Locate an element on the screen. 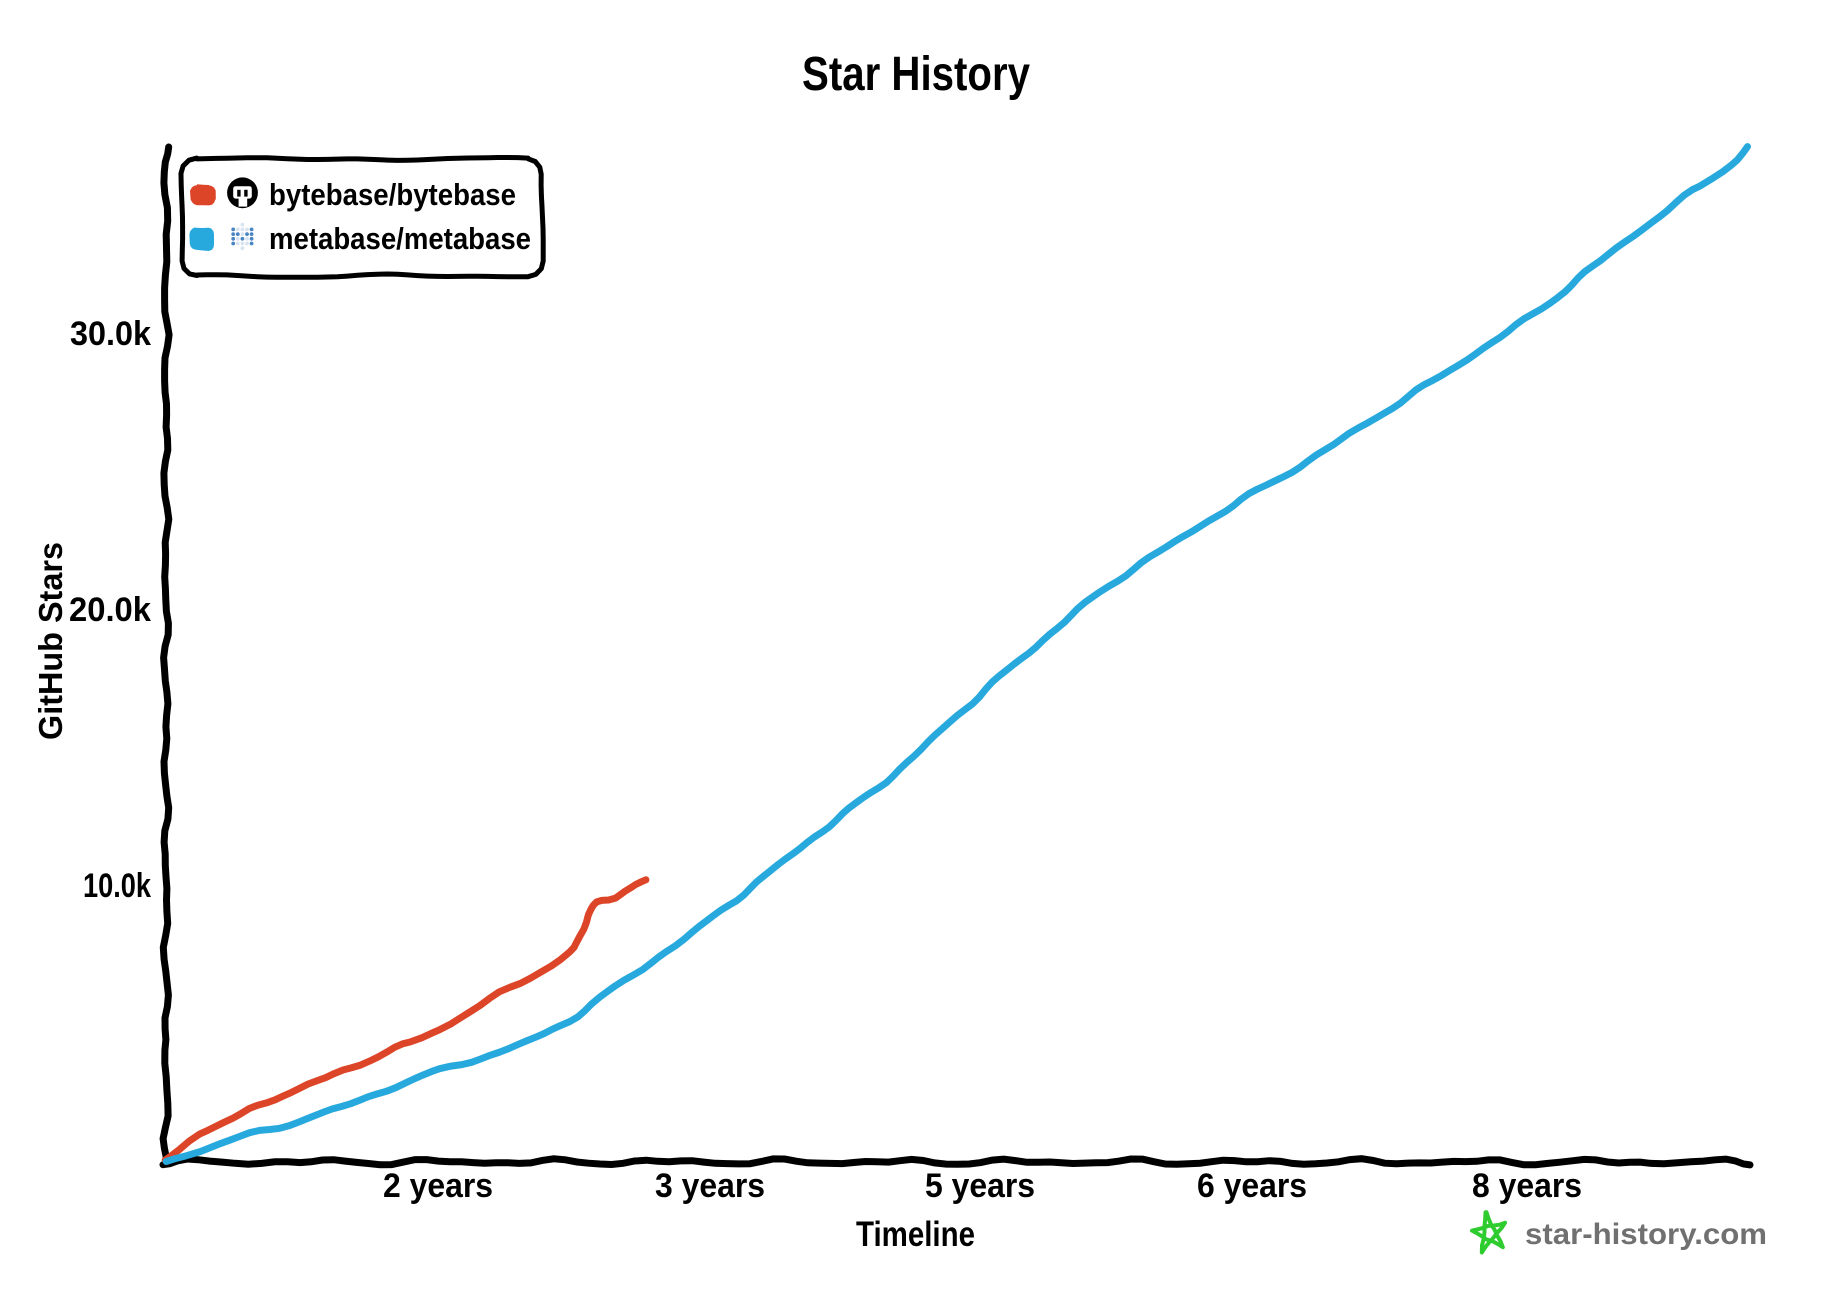 The height and width of the screenshot is (1308, 1832). svg-text: GitHub Stars is located at coordinates (50, 641).